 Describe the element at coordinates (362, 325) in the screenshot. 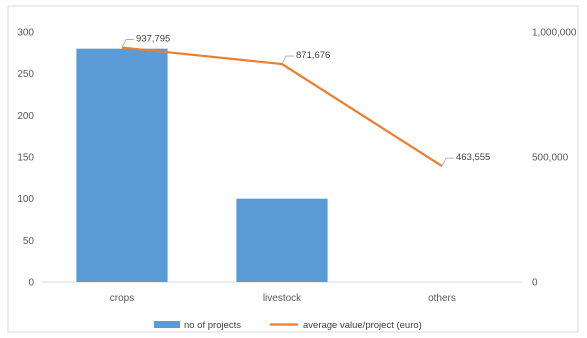

I see `legend-label: average value/project (euro)` at that location.